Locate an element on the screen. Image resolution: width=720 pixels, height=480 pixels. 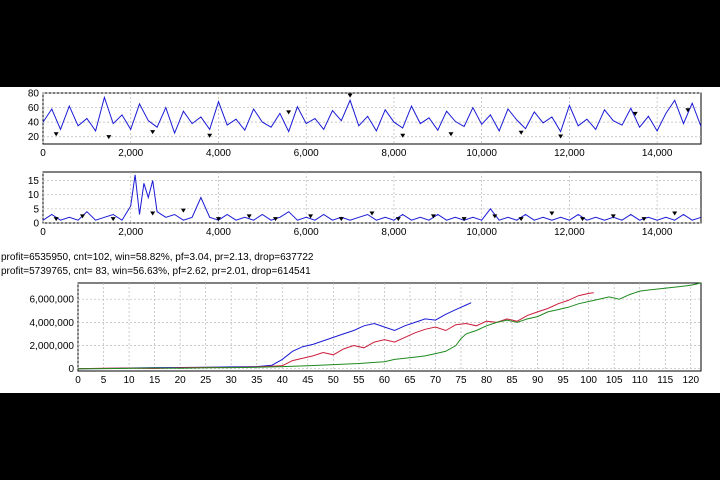
x-tick-label: 25 is located at coordinates (206, 380).